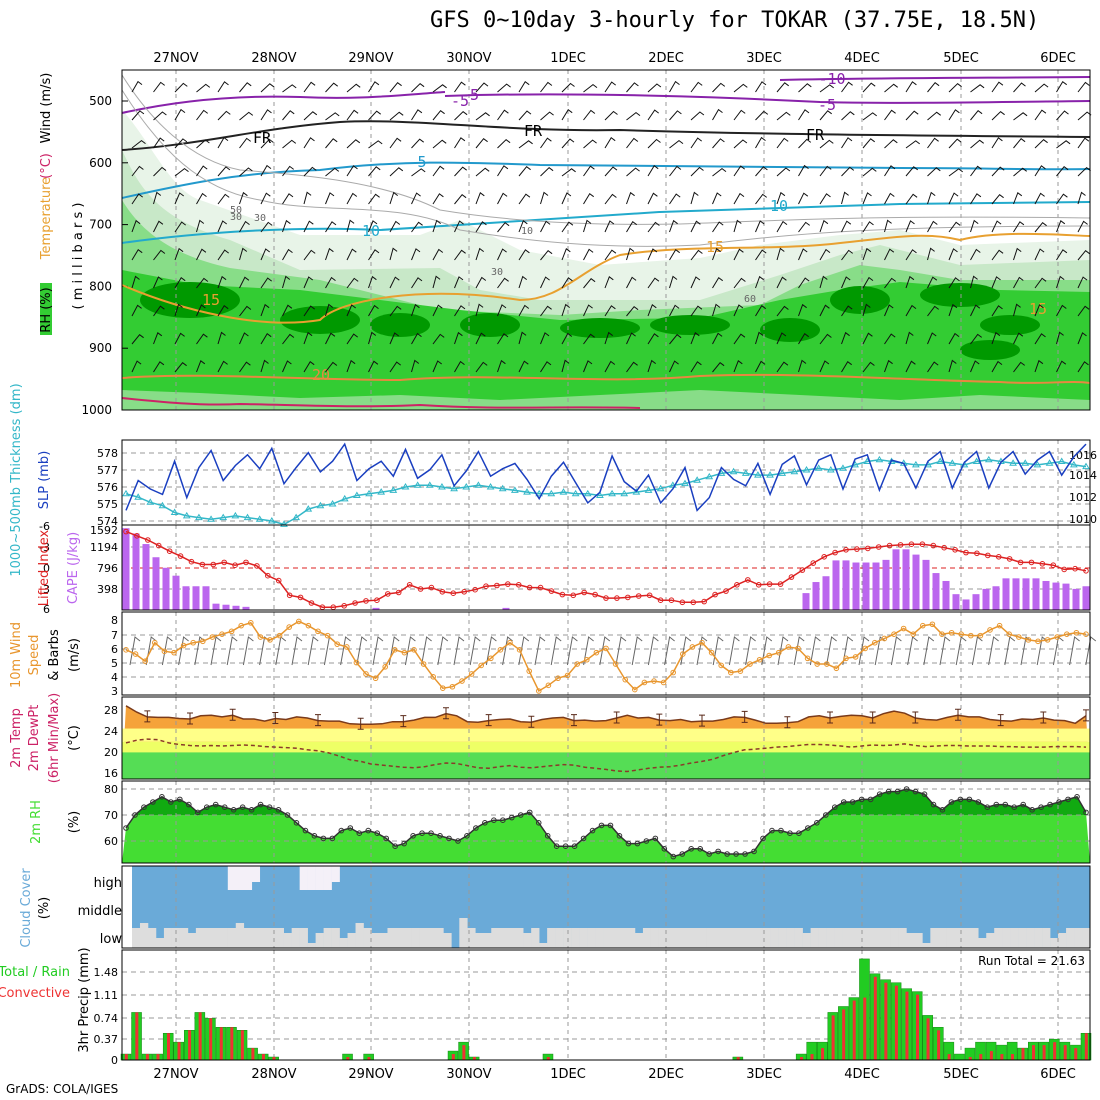 The width and height of the screenshot is (1100, 1100). What do you see at coordinates (46, 309) in the screenshot?
I see `rh-legend-swatch` at bounding box center [46, 309].